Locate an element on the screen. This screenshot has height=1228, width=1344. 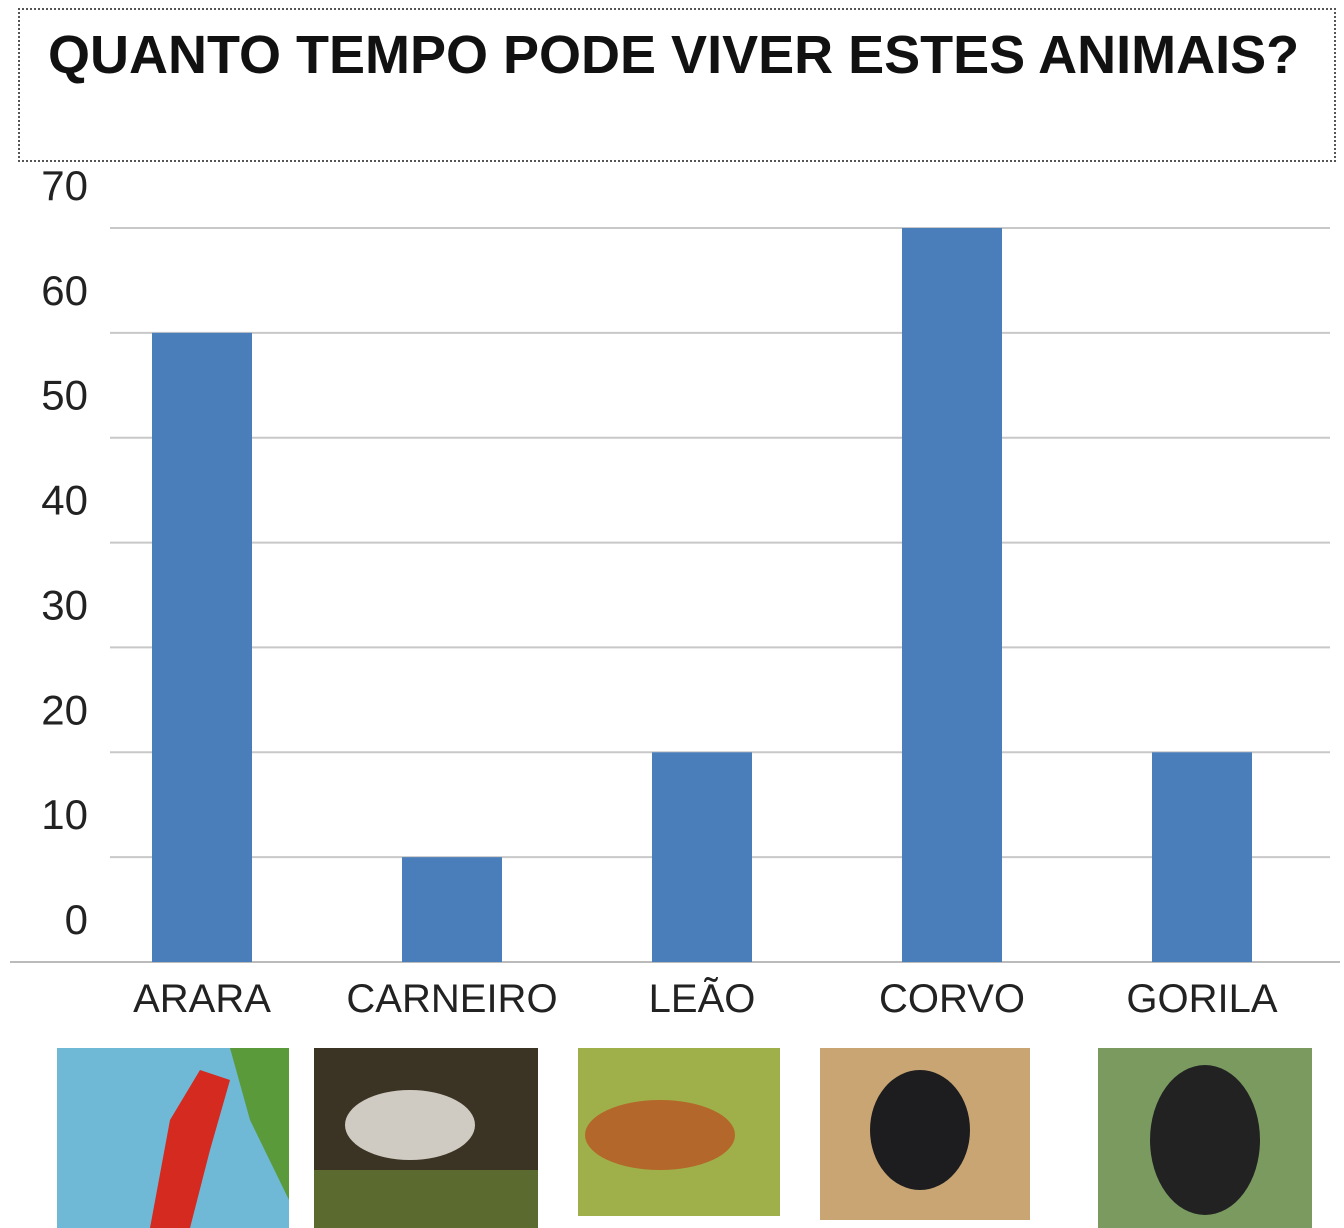
y-tick-label: 40 is located at coordinates (64, 500).